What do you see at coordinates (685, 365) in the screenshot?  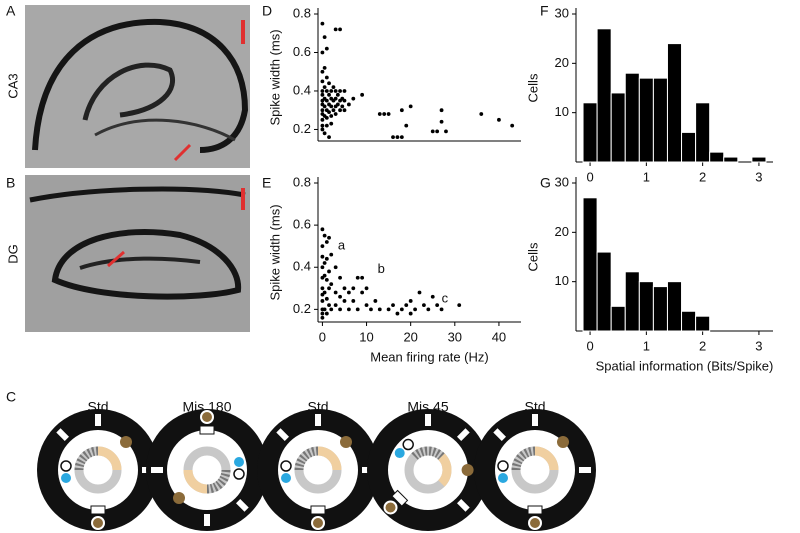 I see `x-axis-label: Spatial information (Bits/Spike)` at bounding box center [685, 365].